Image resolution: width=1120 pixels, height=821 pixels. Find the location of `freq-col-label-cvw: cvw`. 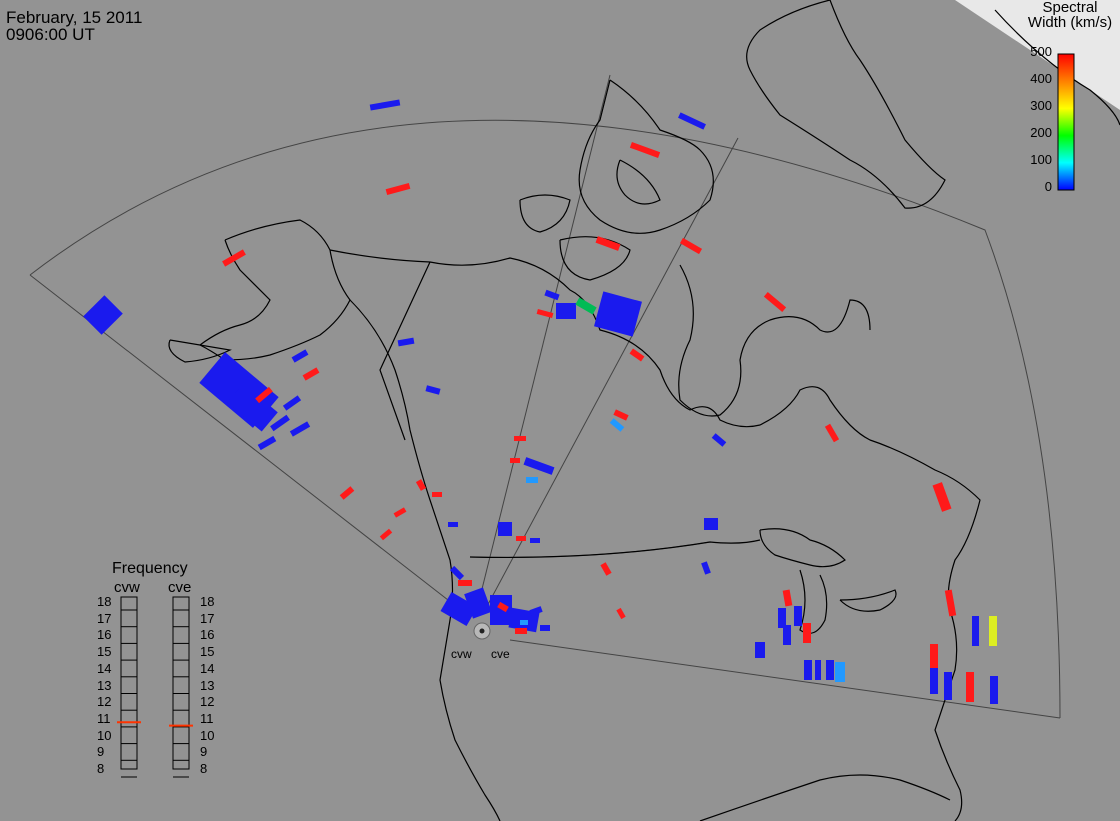

freq-col-label-cvw: cvw is located at coordinates (127, 587).